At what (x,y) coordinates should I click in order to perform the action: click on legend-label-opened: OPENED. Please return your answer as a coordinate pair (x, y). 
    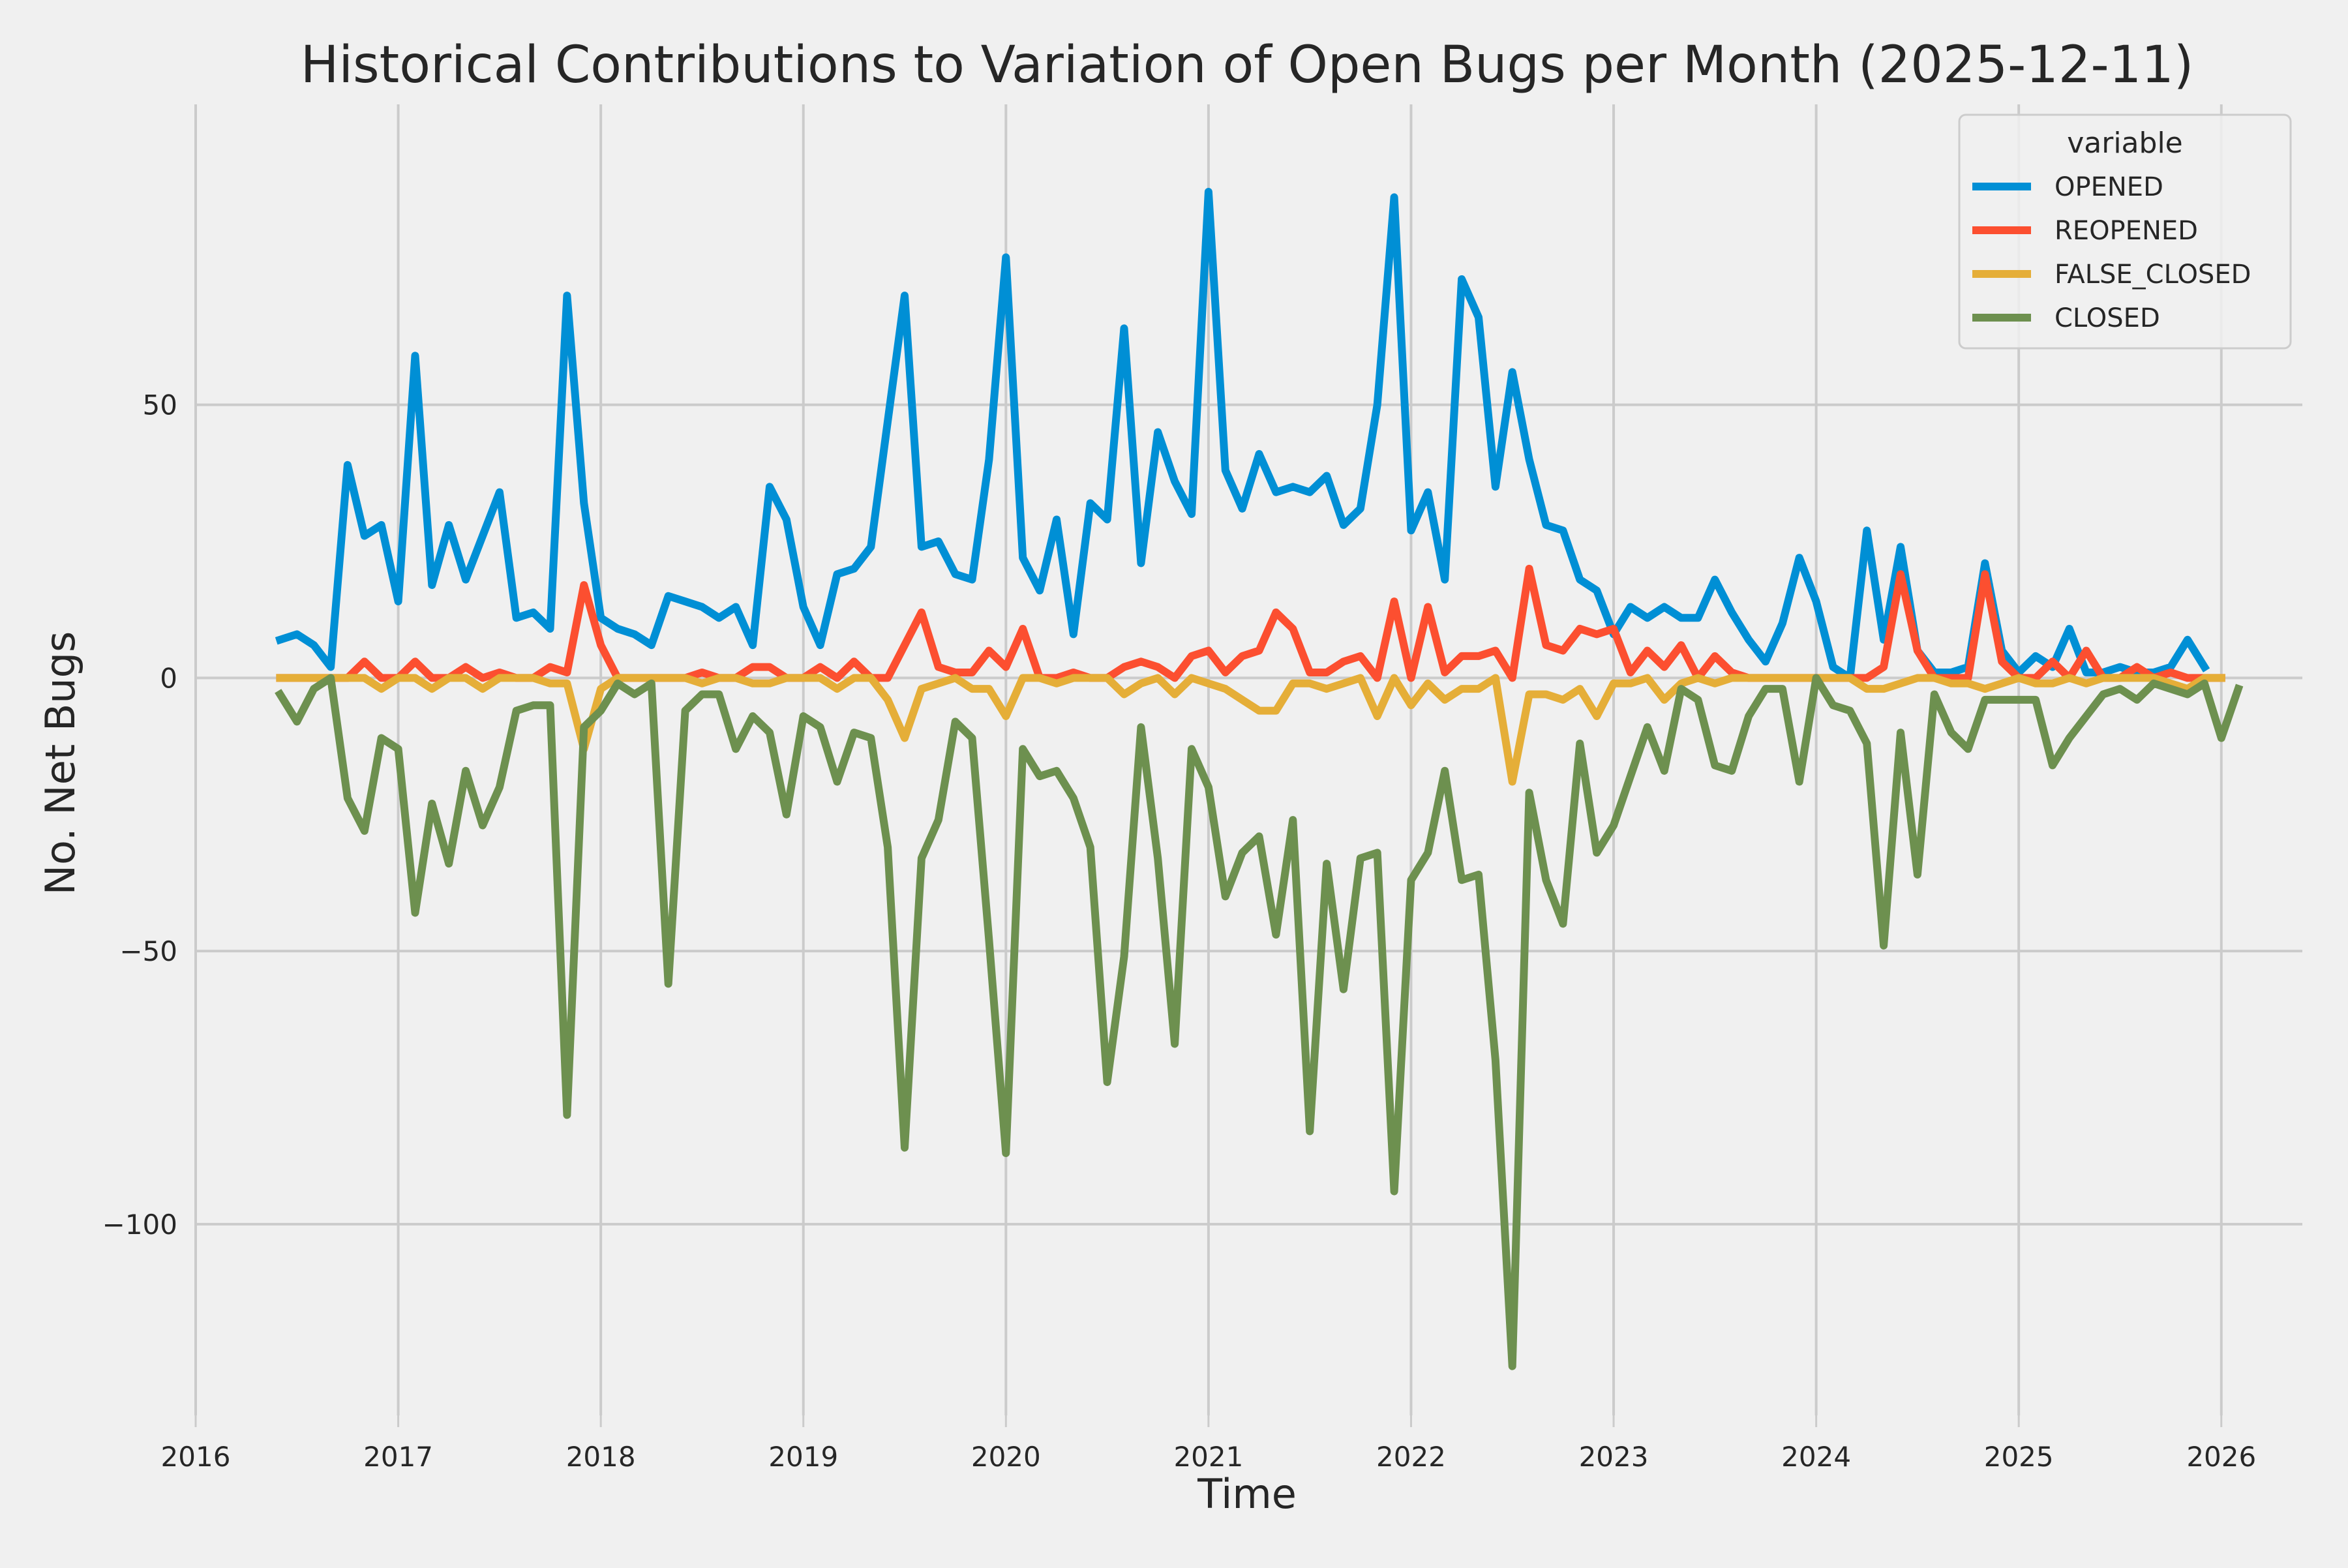
    Looking at the image, I should click on (2108, 187).